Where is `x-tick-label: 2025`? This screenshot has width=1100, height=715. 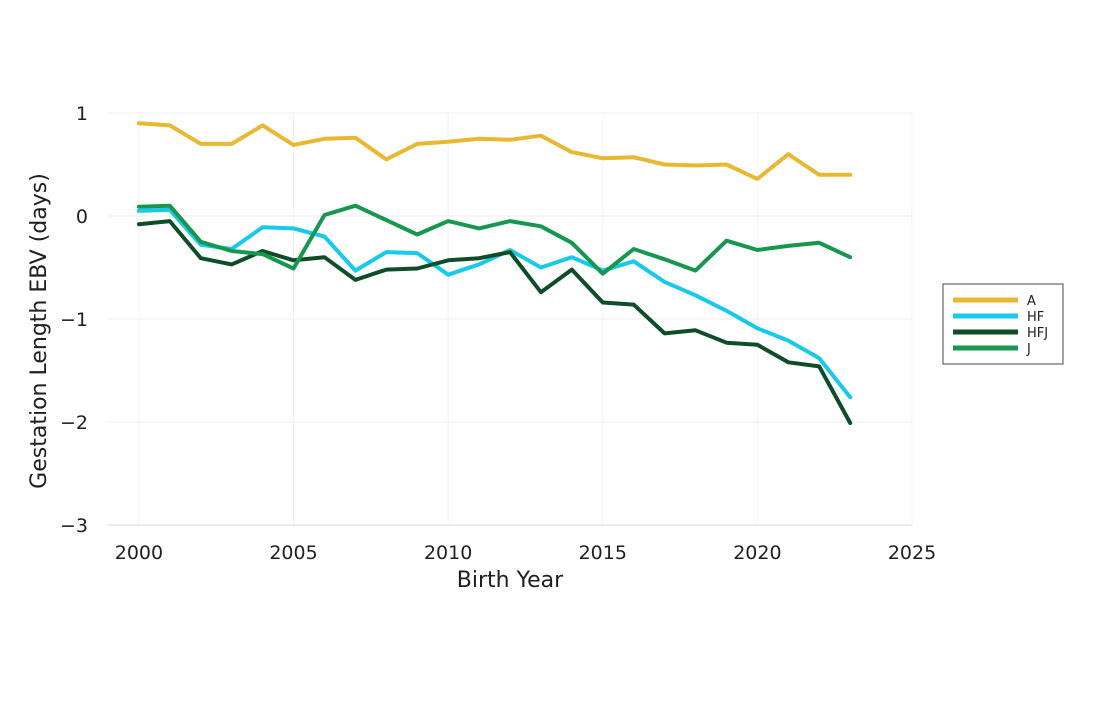 x-tick-label: 2025 is located at coordinates (912, 553).